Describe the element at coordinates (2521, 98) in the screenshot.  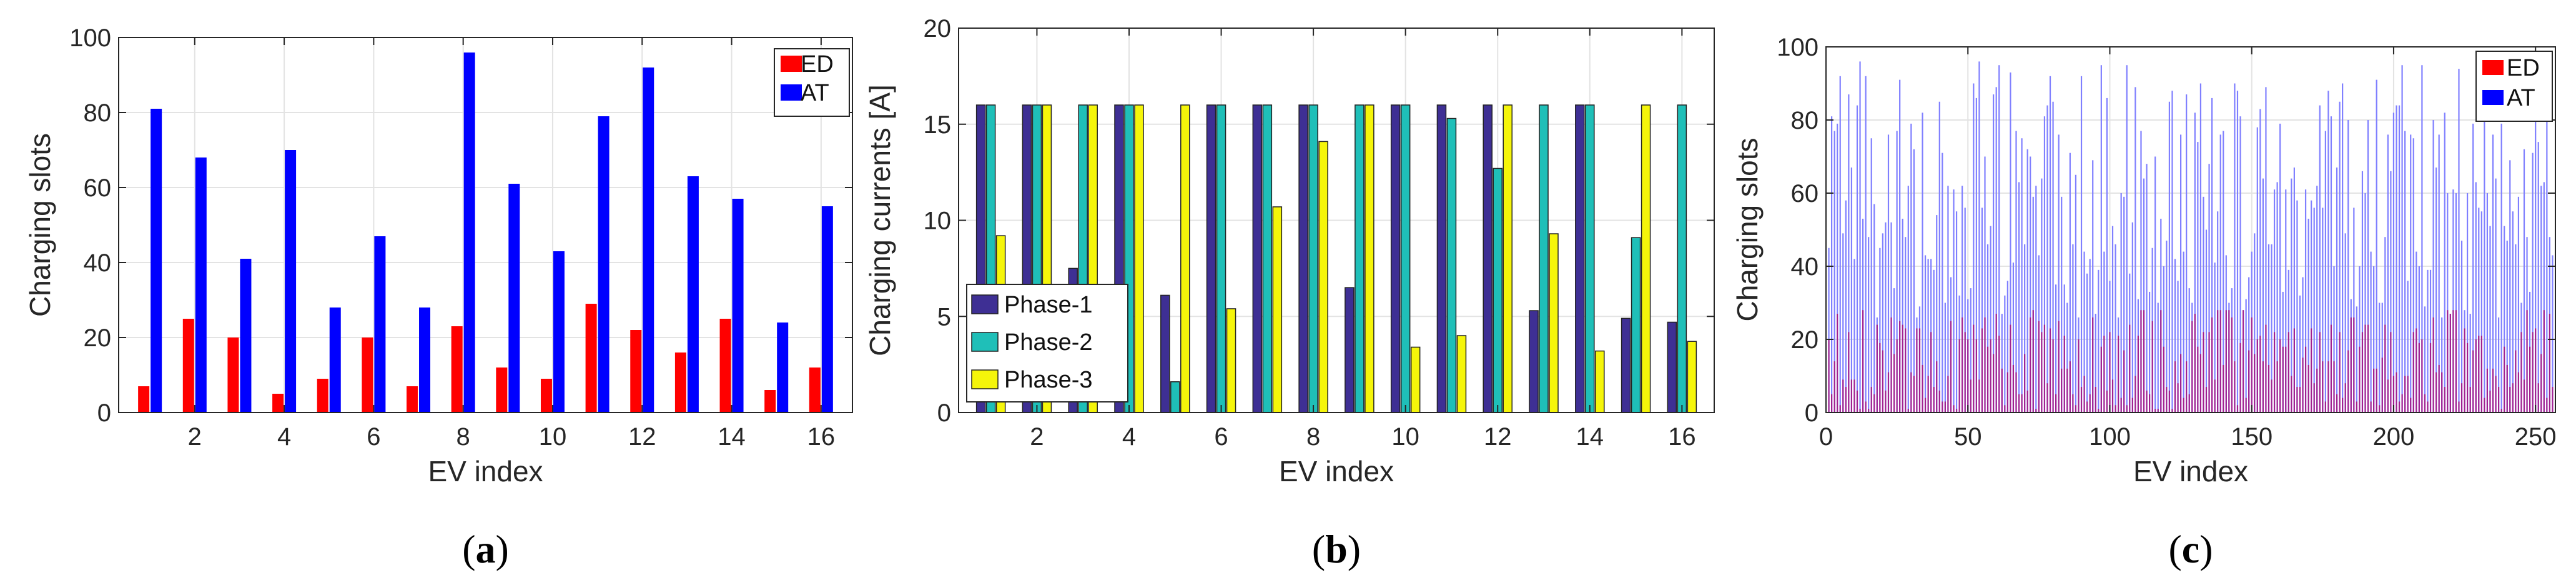
I see `legend-label: AT` at that location.